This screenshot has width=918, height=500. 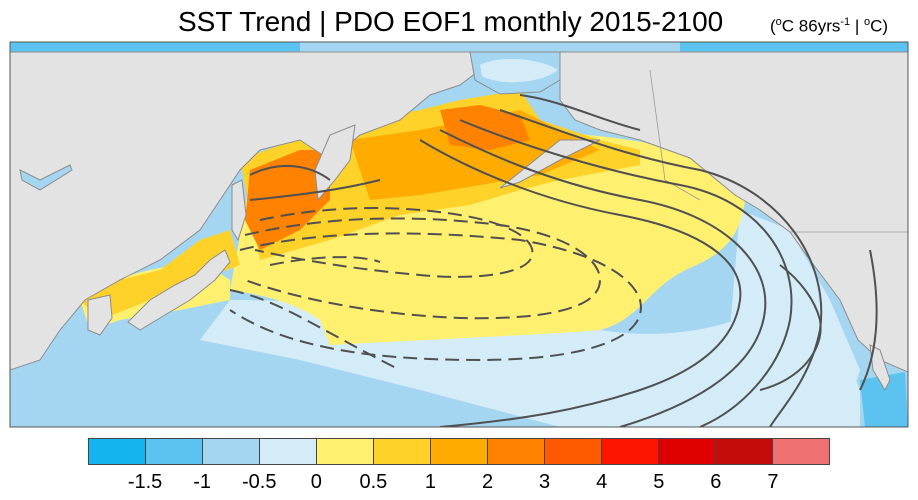 What do you see at coordinates (675, 135) in the screenshot?
I see `us-canada-border` at bounding box center [675, 135].